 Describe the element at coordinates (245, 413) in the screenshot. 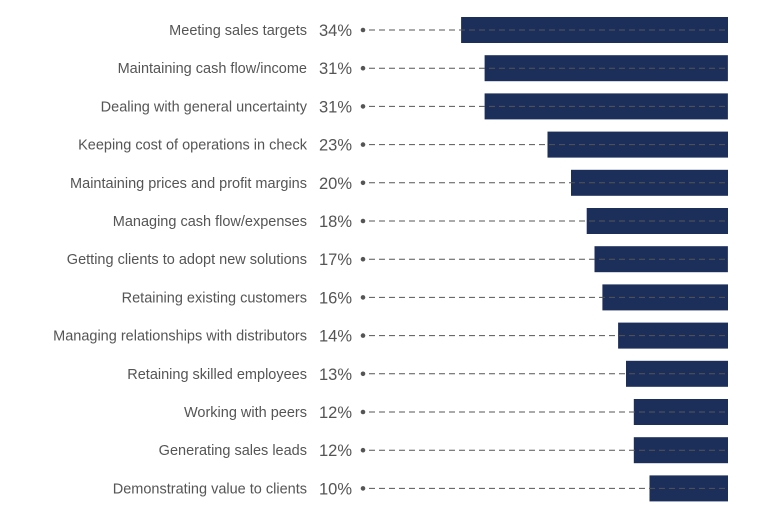

I see `category-label: Working with peers` at that location.